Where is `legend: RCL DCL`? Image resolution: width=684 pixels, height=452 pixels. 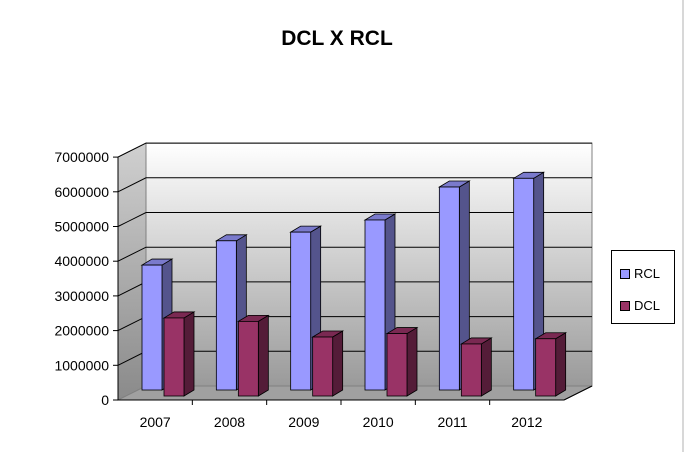
legend: RCL DCL is located at coordinates (643, 287).